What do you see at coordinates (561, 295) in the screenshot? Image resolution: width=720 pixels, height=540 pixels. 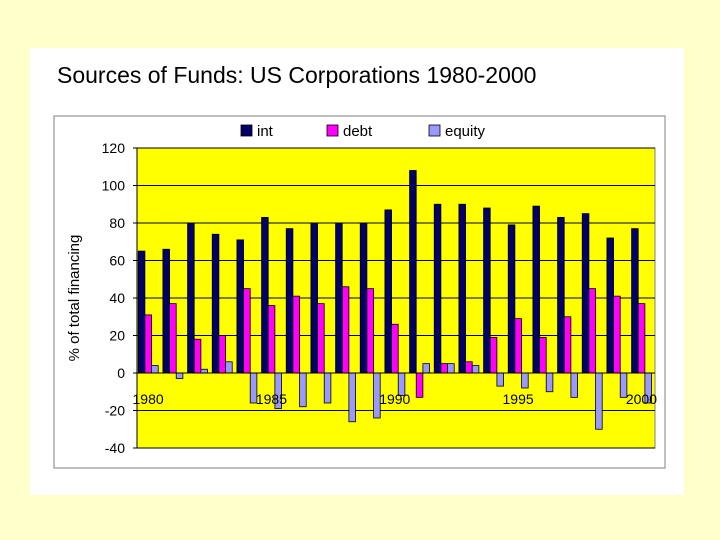 I see `bar-int-1997` at bounding box center [561, 295].